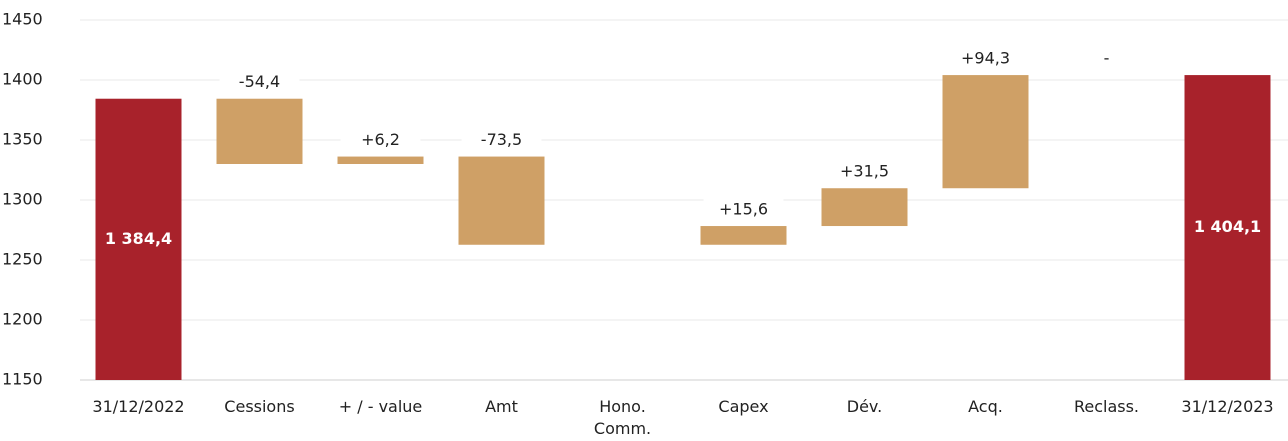 This screenshot has width=1288, height=441. What do you see at coordinates (622, 417) in the screenshot?
I see `x-tick-label: Hono. Comm.` at bounding box center [622, 417].